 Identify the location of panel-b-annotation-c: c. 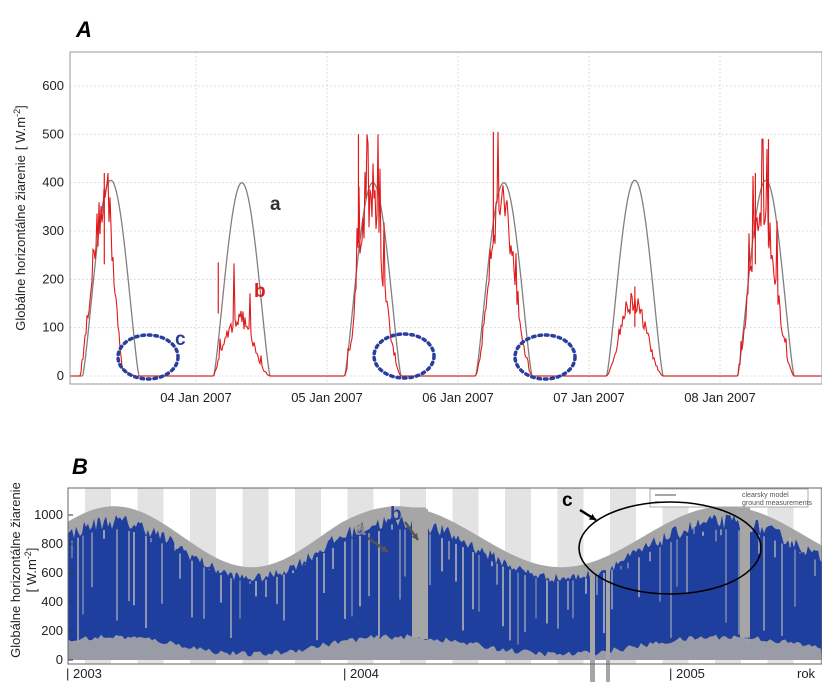
(567, 500).